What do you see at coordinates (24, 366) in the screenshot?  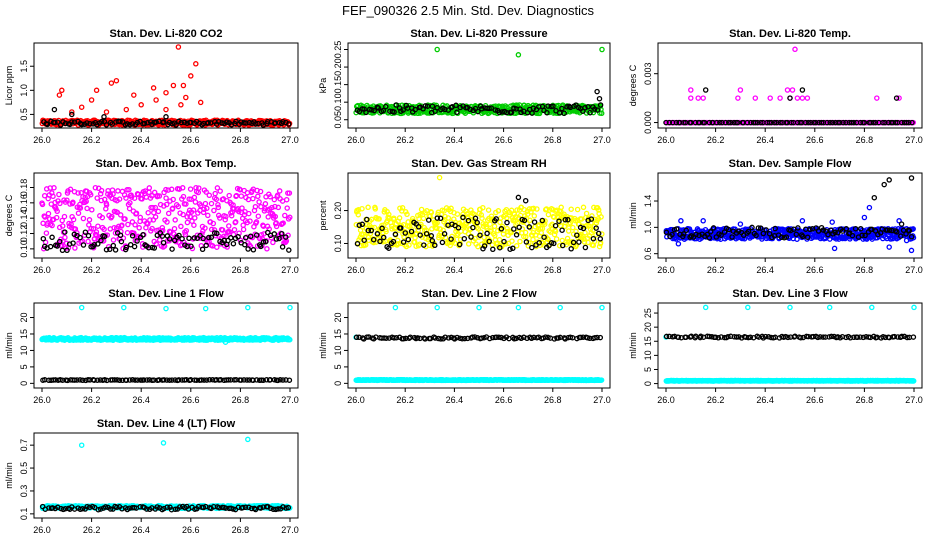 I see `y-tick-label: 5` at bounding box center [24, 366].